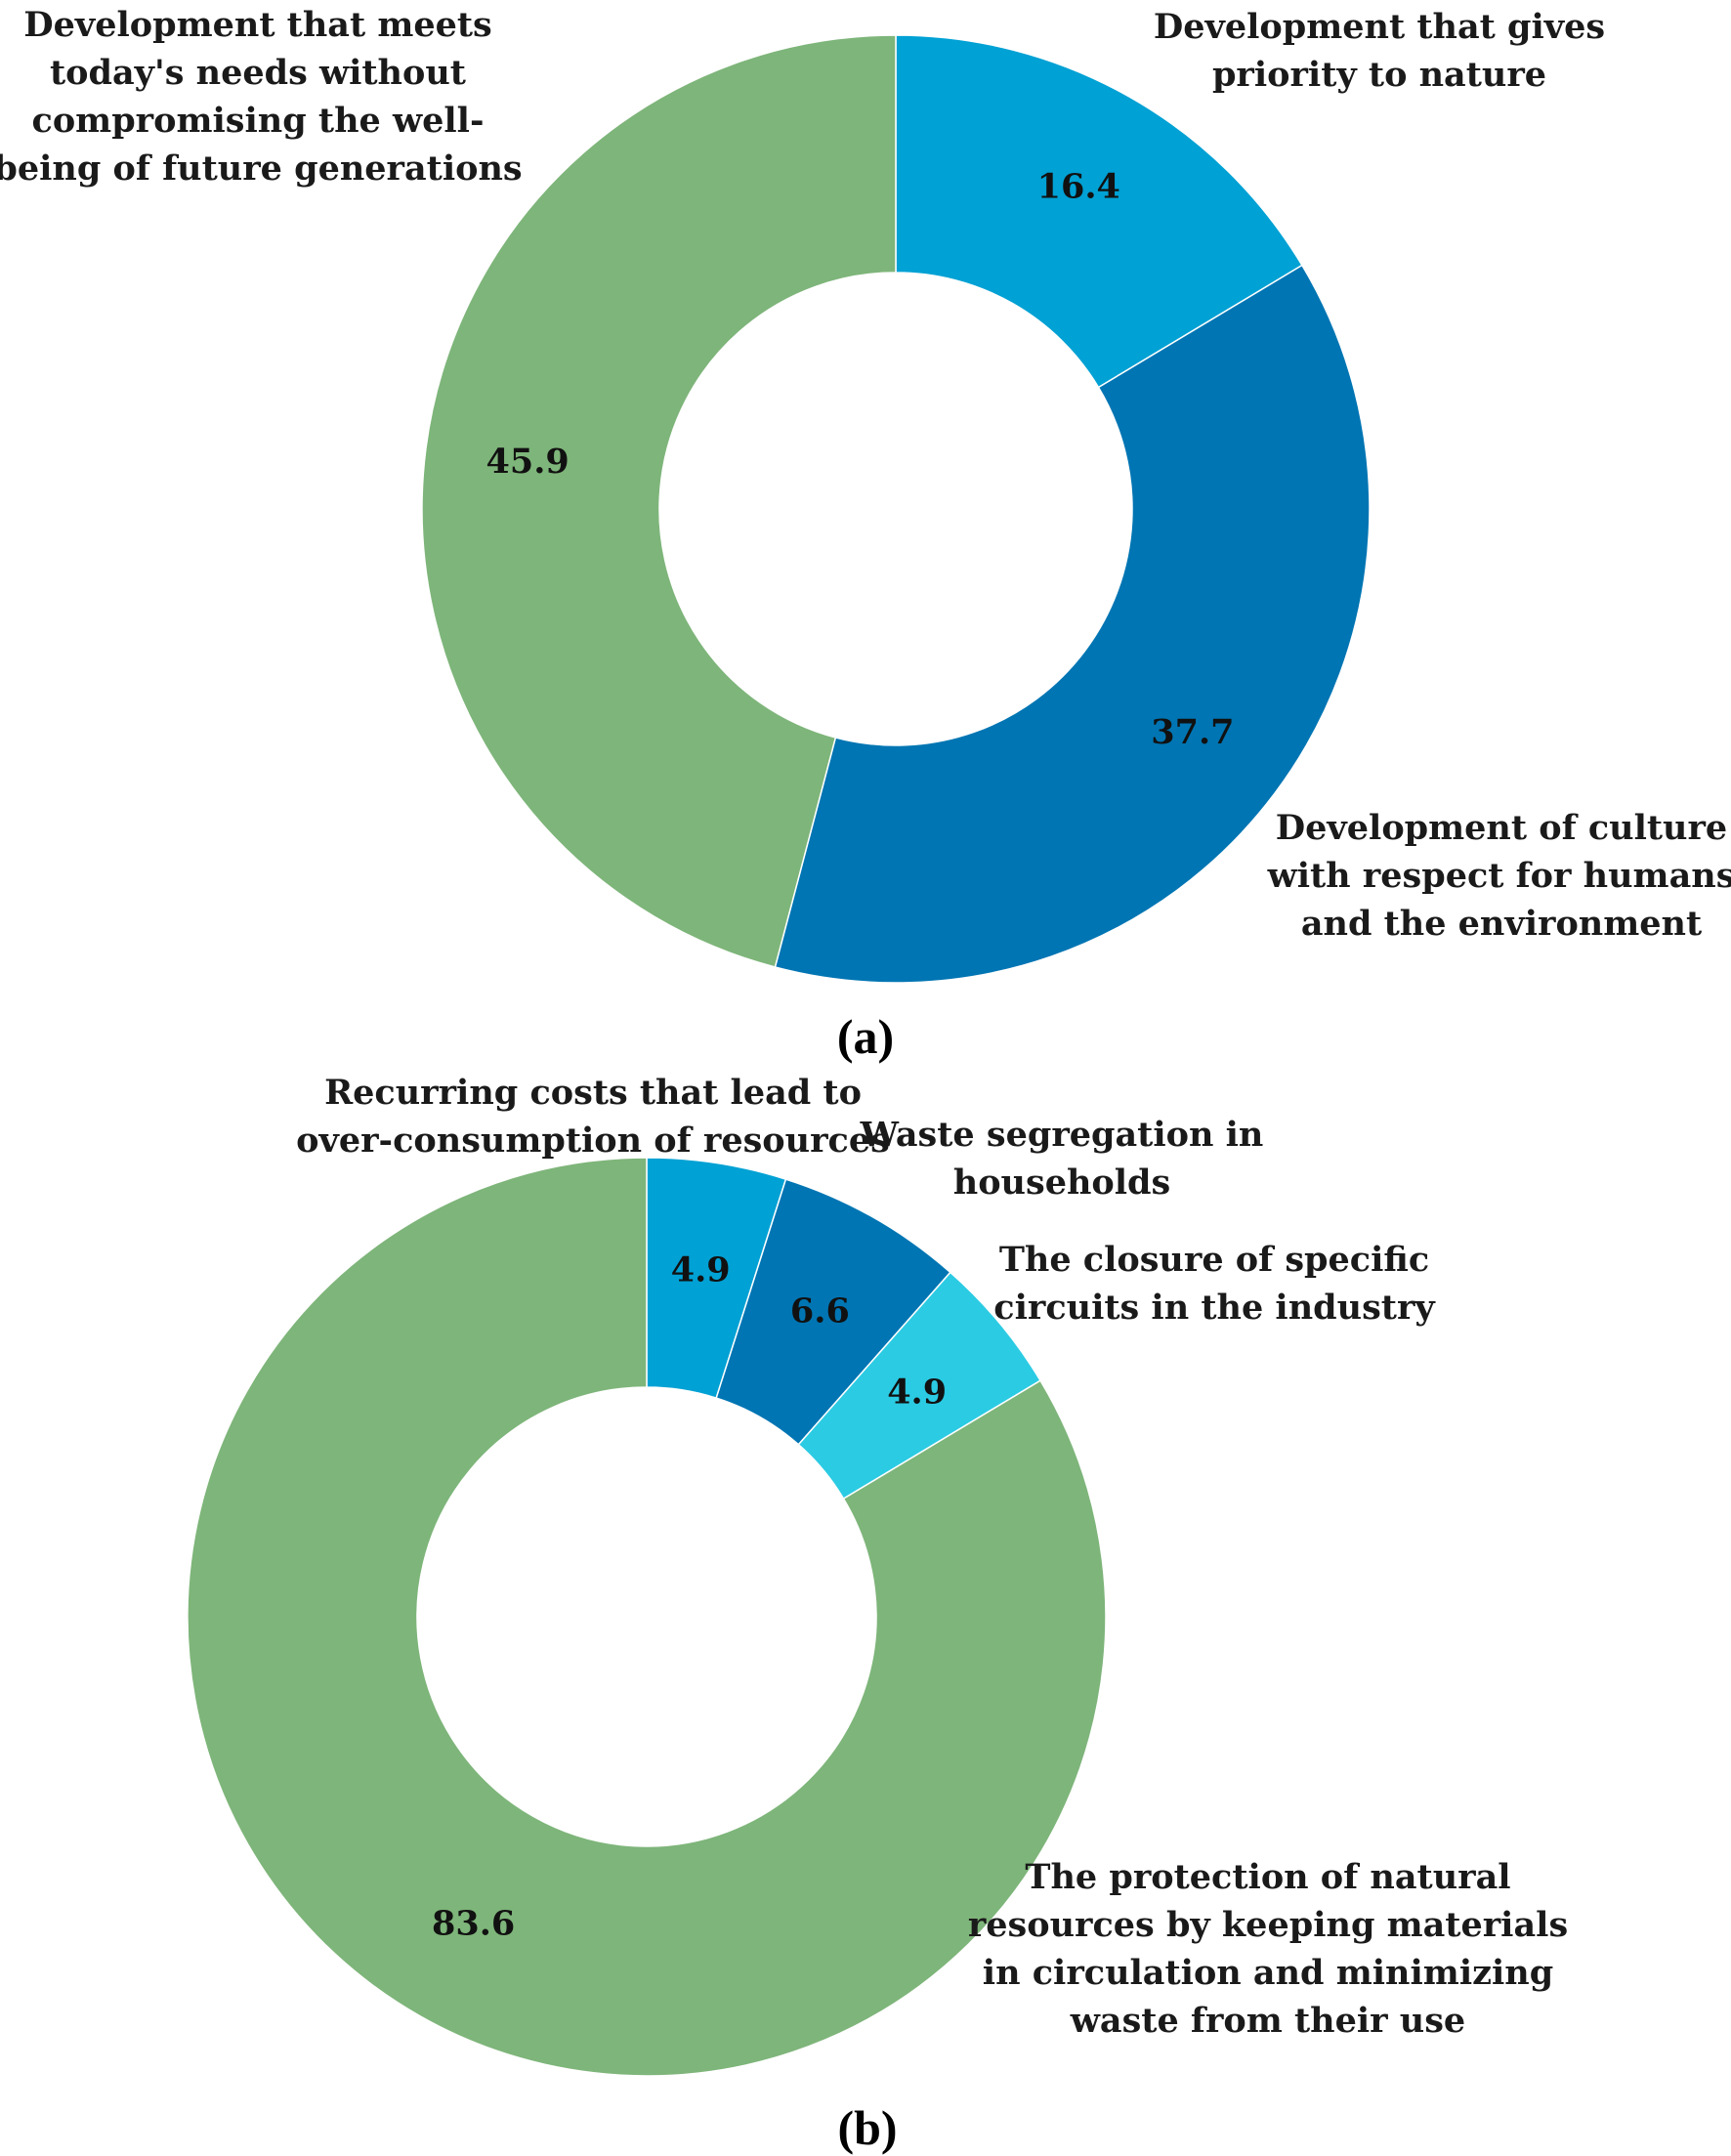  What do you see at coordinates (701, 1269) in the screenshot?
I see `value-label-b-1: 4.9` at bounding box center [701, 1269].